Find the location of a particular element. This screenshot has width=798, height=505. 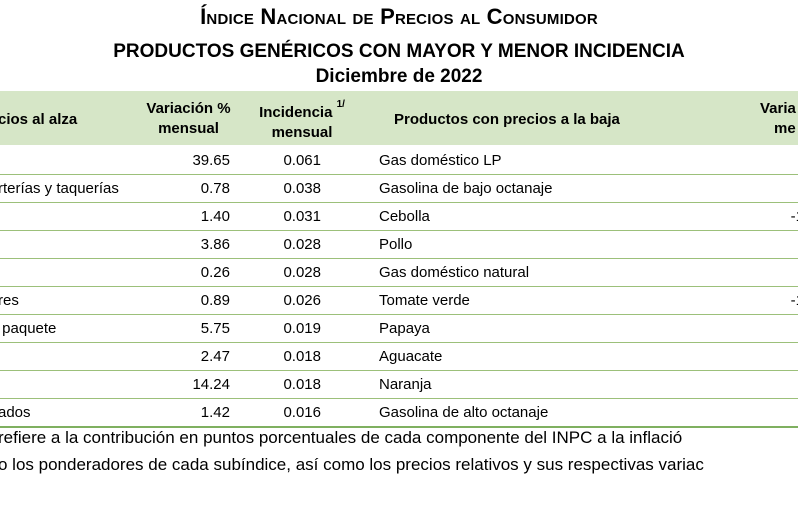

table-row: 3.86 0.028 Pollo - is located at coordinates (399, 245).